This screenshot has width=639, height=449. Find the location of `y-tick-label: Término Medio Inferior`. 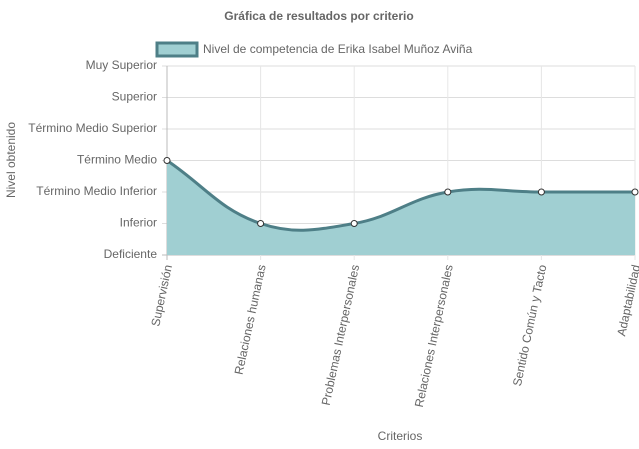

y-tick-label: Término Medio Inferior is located at coordinates (96, 191).